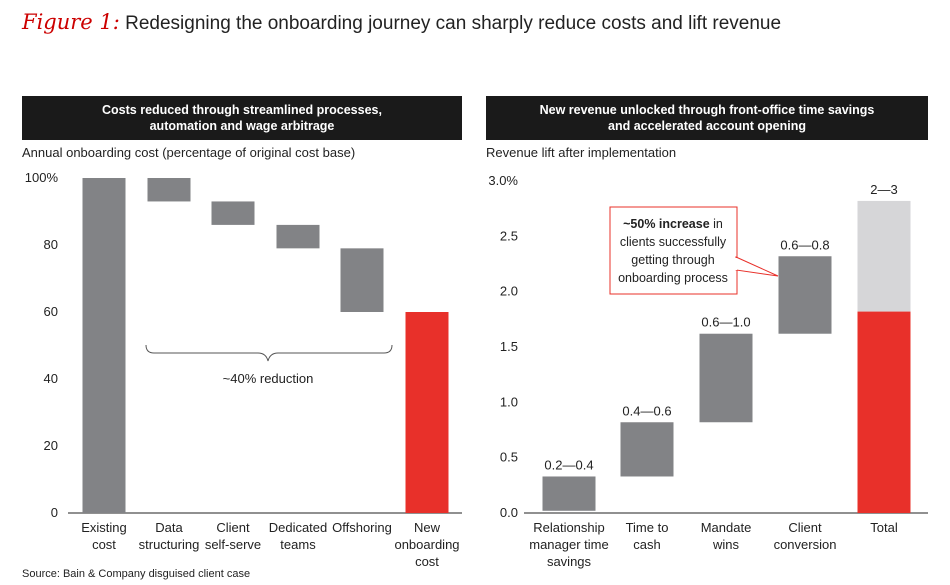  What do you see at coordinates (666, 224) in the screenshot?
I see `callout-bold-text: ~50% increase` at bounding box center [666, 224].